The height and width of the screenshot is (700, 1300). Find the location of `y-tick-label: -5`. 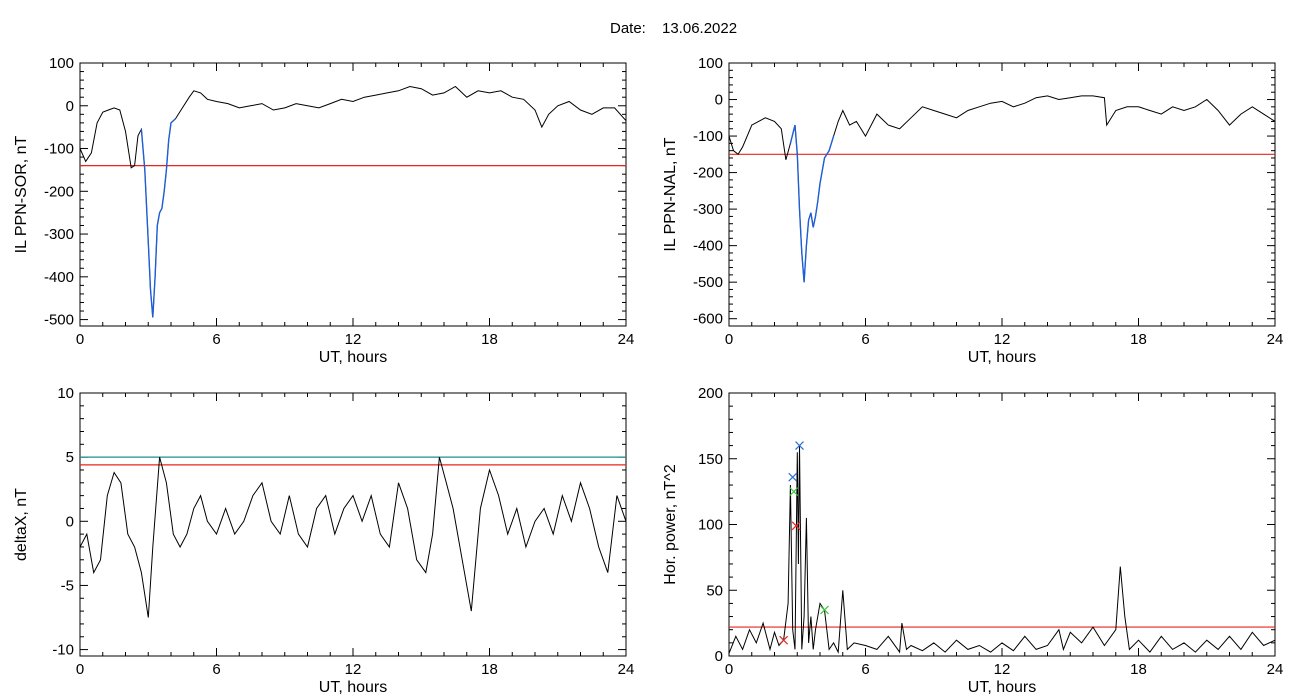

y-tick-label: -5 is located at coordinates (67, 585).